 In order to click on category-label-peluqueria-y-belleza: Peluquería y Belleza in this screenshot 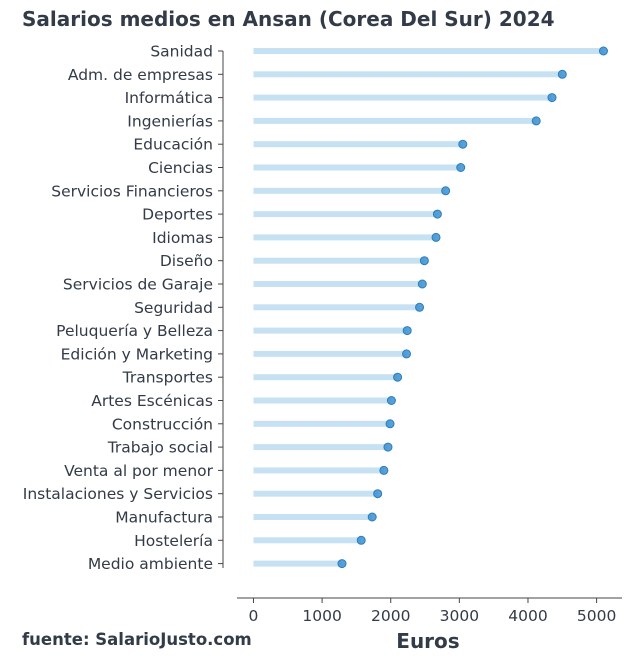, I will do `click(134, 331)`.